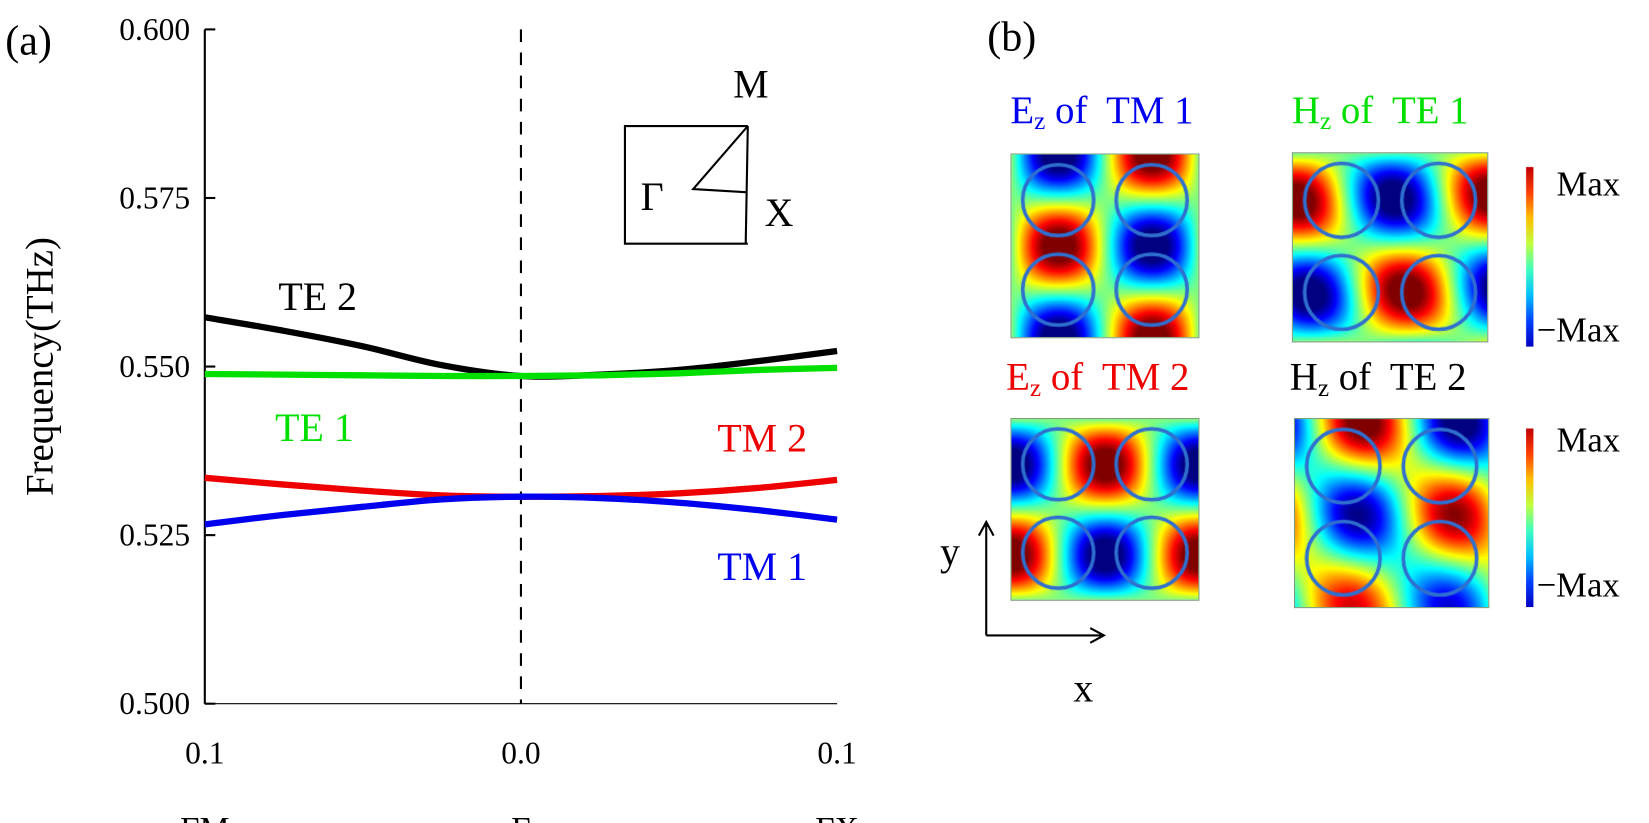 The height and width of the screenshot is (823, 1649). I want to click on x-point-label: ΓM, so click(204, 817).